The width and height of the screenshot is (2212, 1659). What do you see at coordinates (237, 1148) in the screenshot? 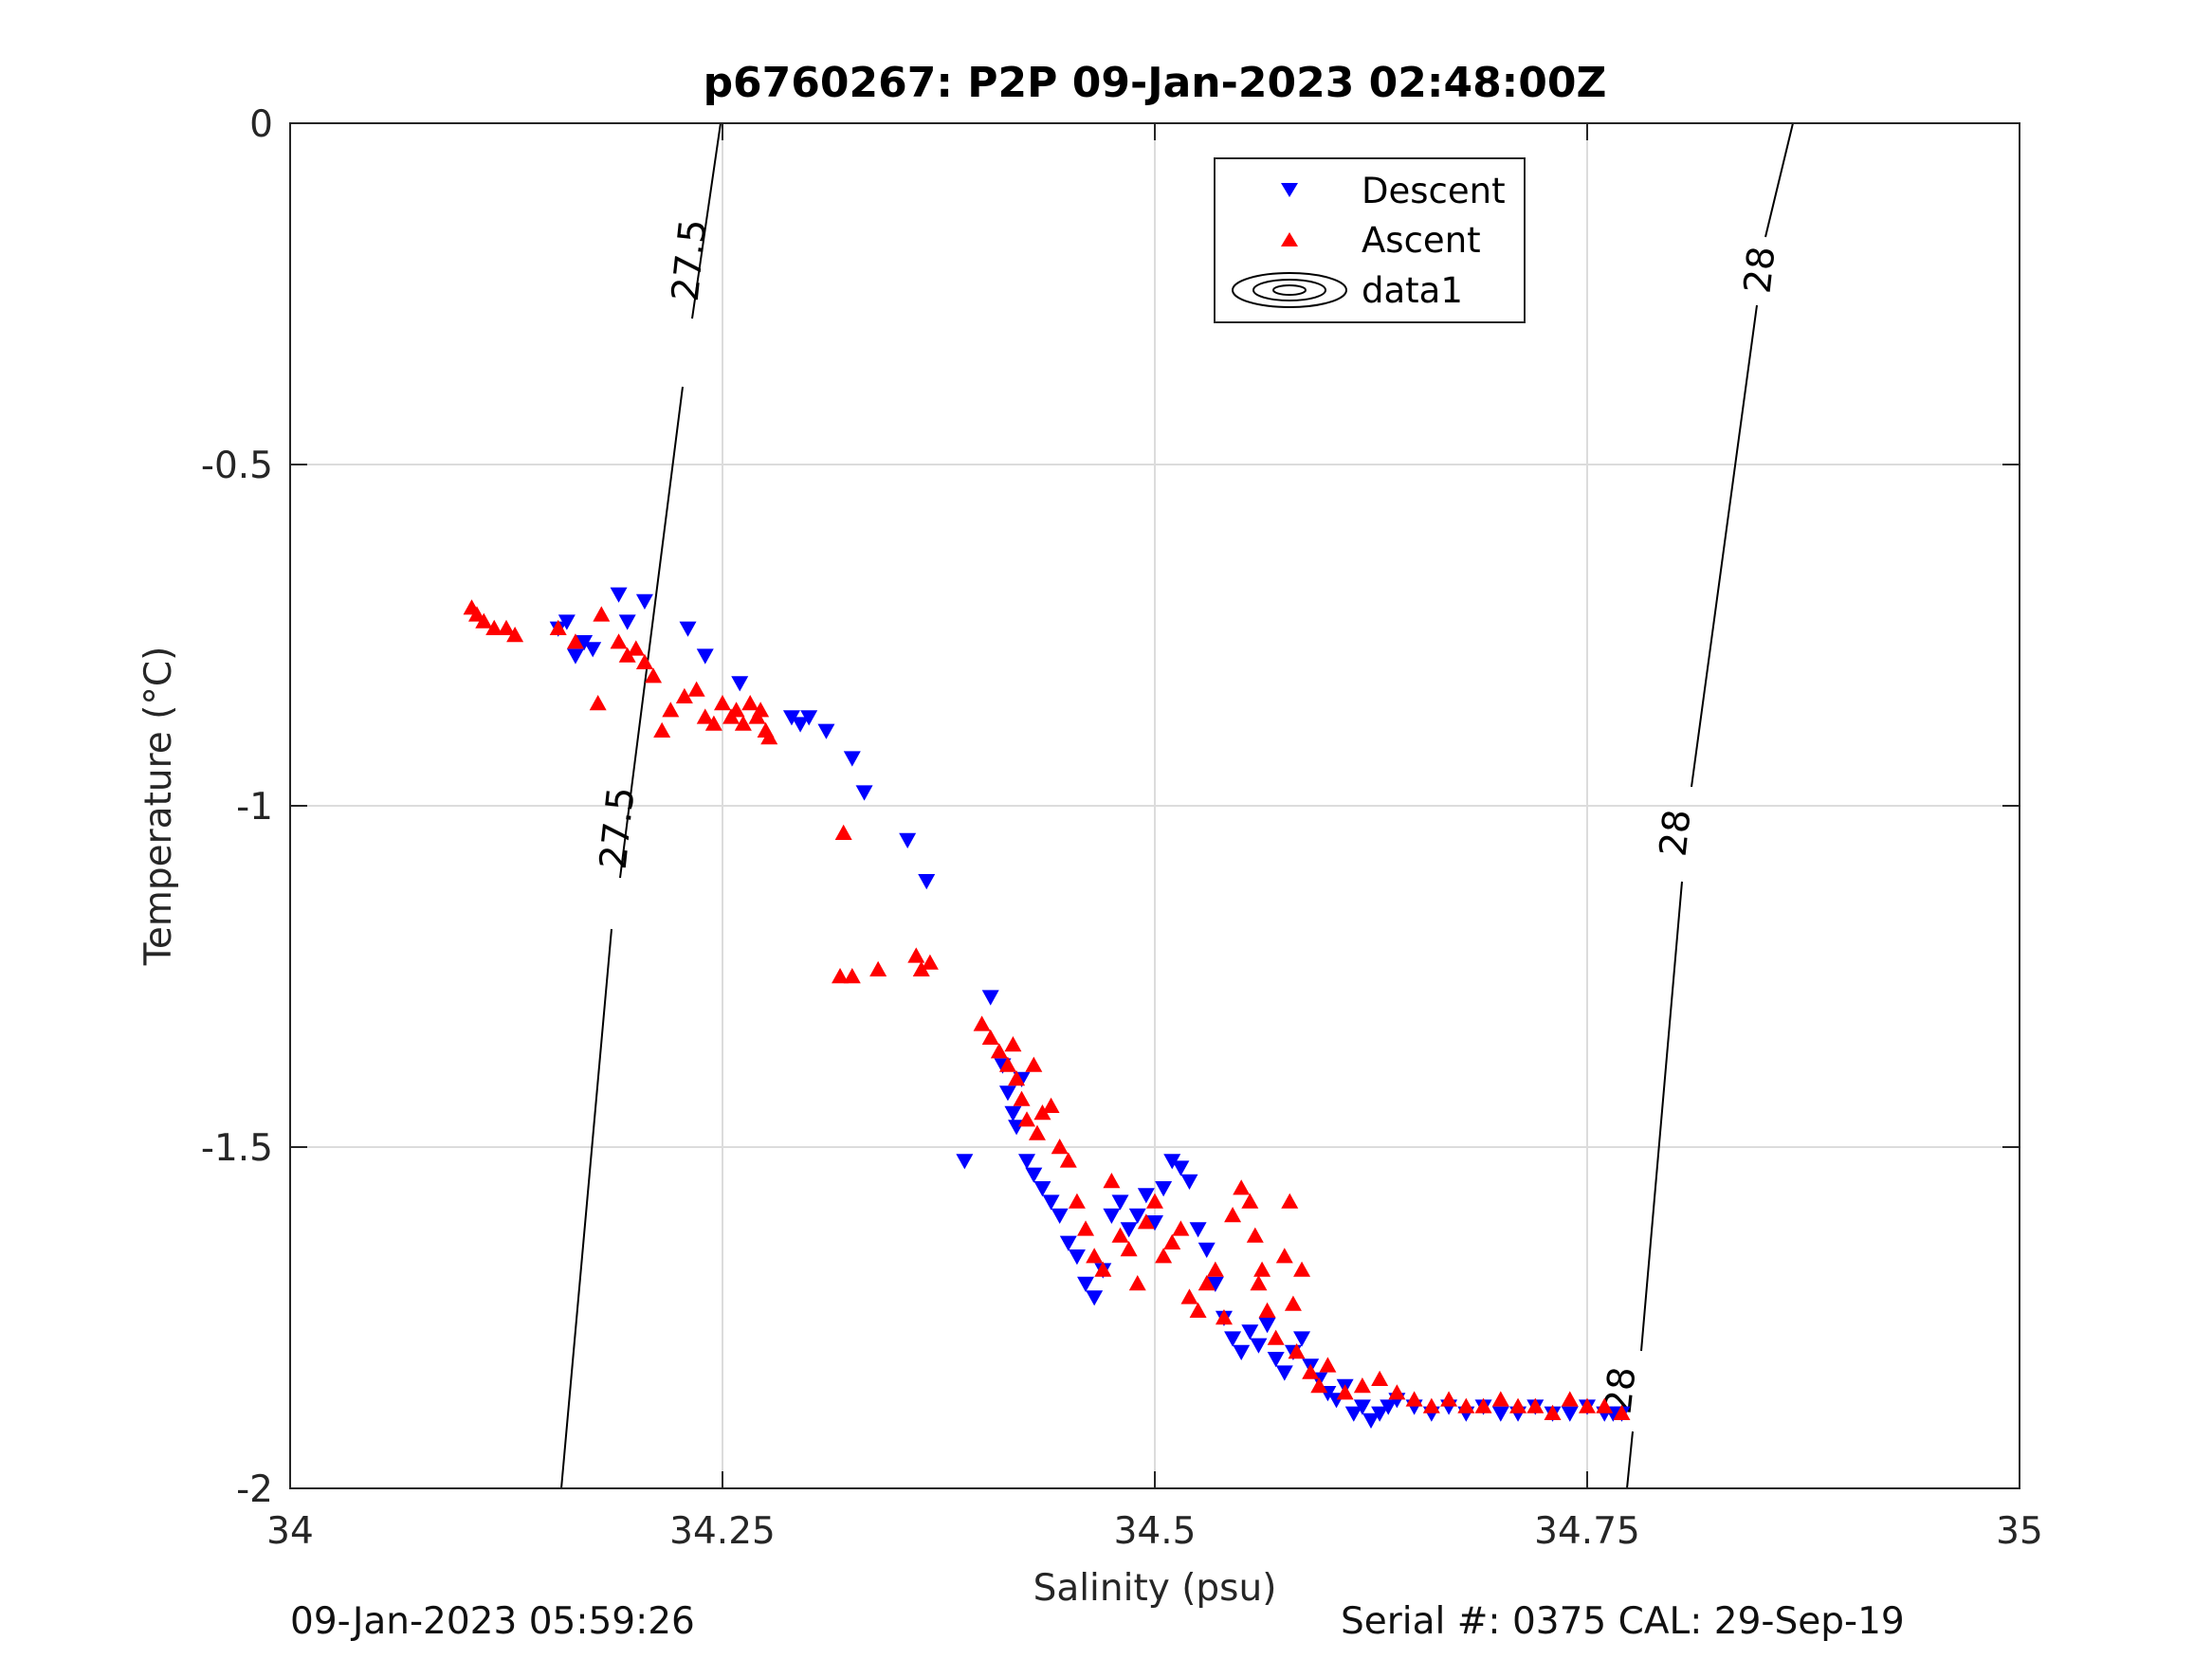
I see `y-tick-label: -1.5` at bounding box center [237, 1148].